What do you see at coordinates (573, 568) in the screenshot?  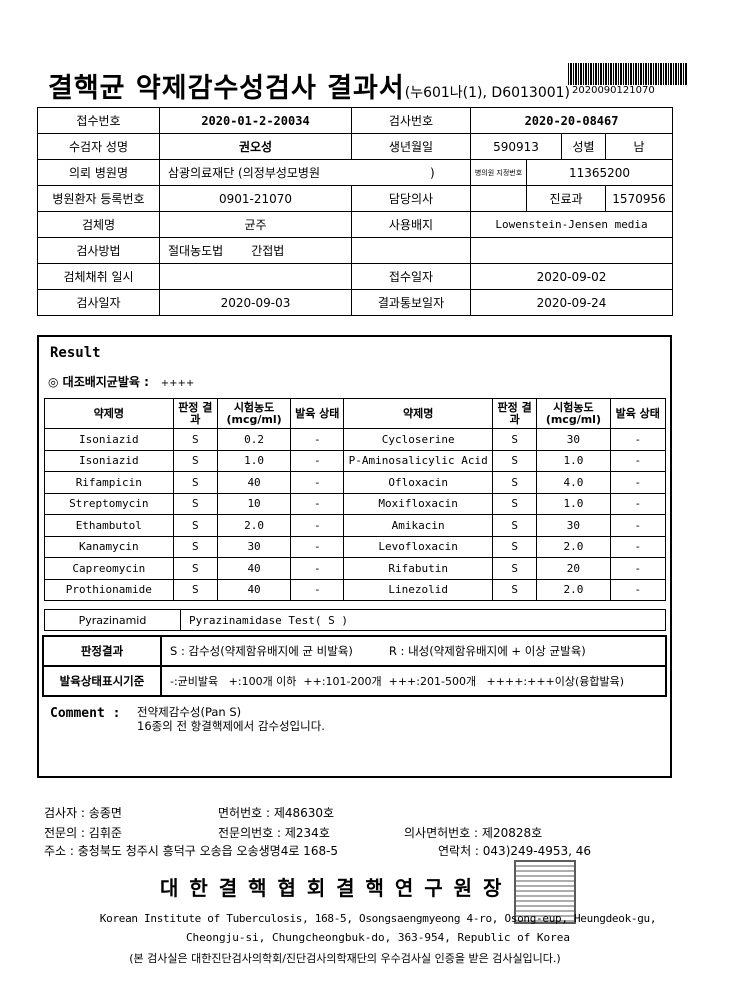 I see `concentration: 20` at bounding box center [573, 568].